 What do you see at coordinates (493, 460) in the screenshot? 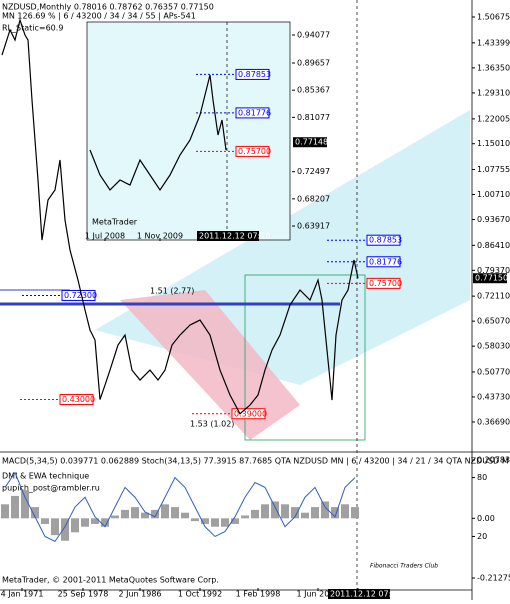
I see `y-tick-label: 0.20783` at bounding box center [493, 460].